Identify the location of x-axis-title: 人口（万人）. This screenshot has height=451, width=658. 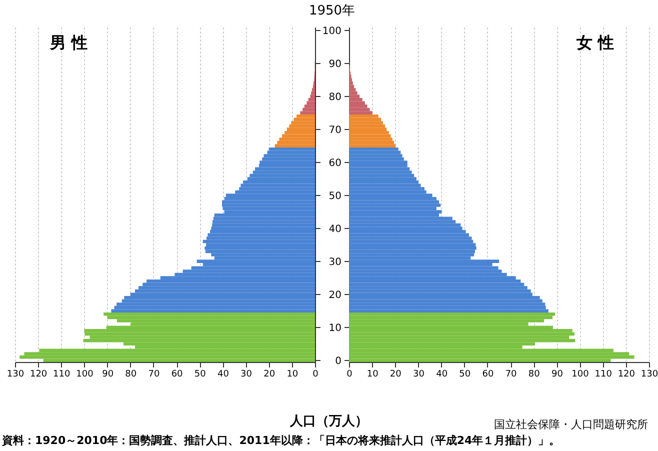
(329, 421).